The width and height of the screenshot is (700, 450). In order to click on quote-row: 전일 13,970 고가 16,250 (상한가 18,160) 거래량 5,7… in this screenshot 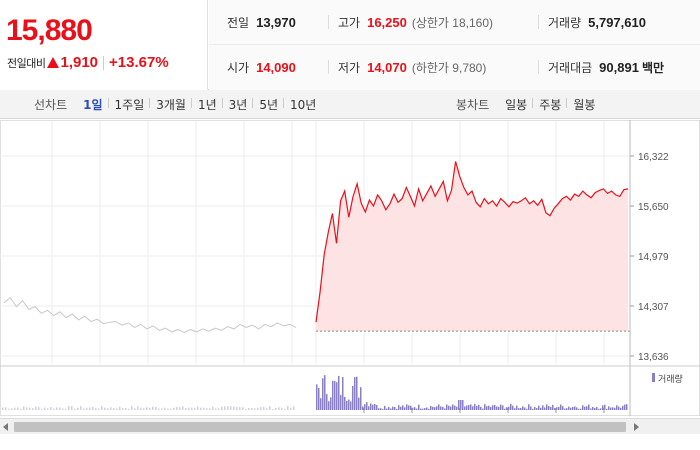, I will do `click(454, 22)`.